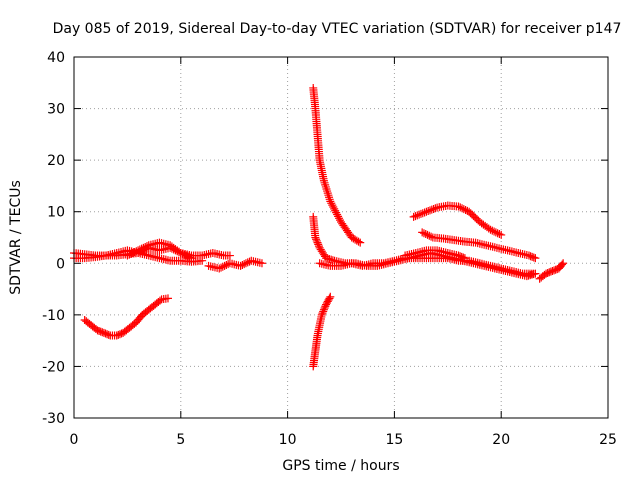 The image size is (640, 480). What do you see at coordinates (394, 440) in the screenshot?
I see `x-tick-label: 15` at bounding box center [394, 440].